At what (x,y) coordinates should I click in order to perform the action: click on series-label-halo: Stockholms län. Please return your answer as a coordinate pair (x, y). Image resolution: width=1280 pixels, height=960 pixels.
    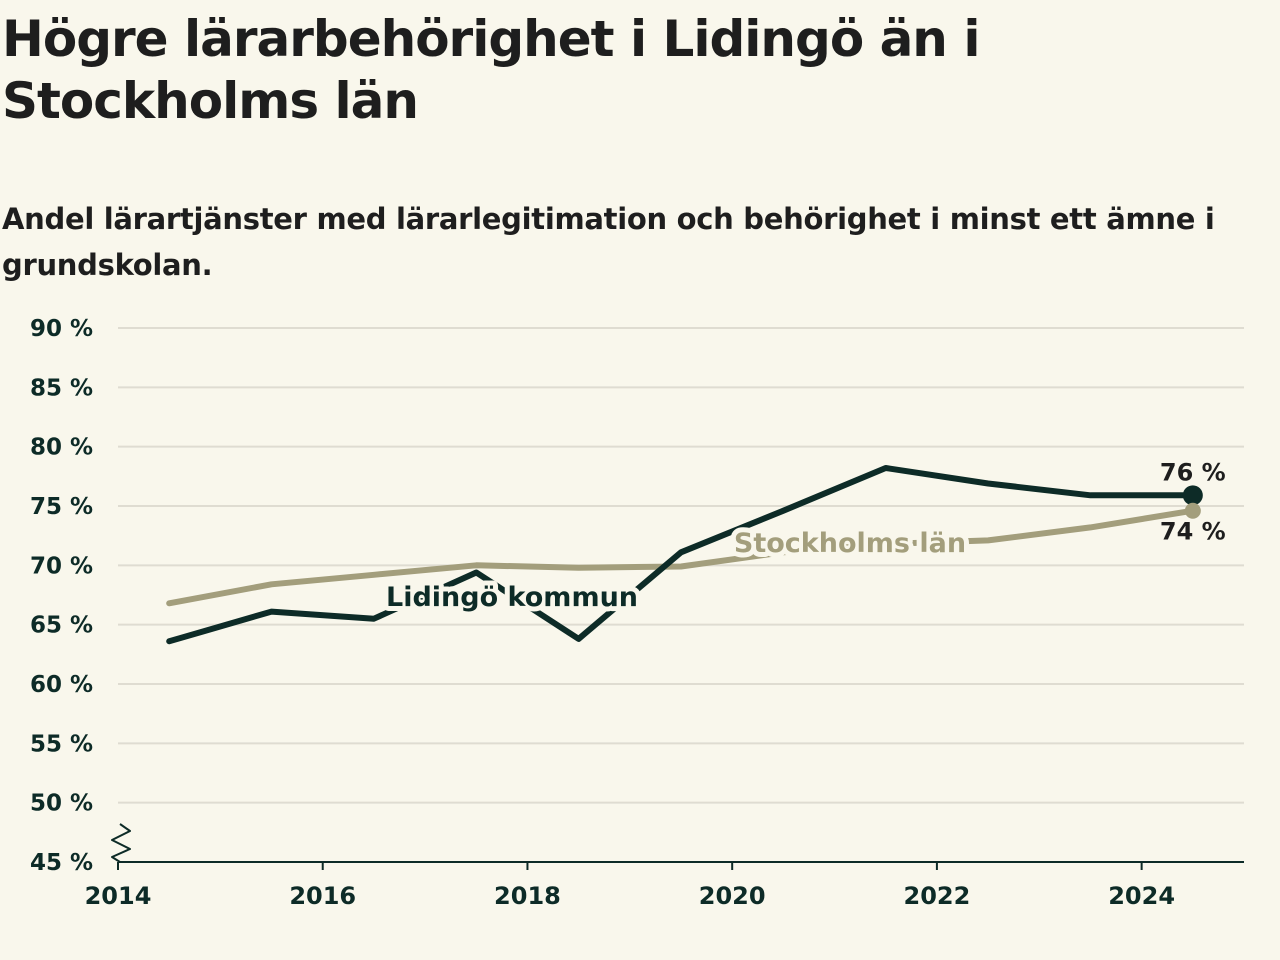
    Looking at the image, I should click on (850, 543).